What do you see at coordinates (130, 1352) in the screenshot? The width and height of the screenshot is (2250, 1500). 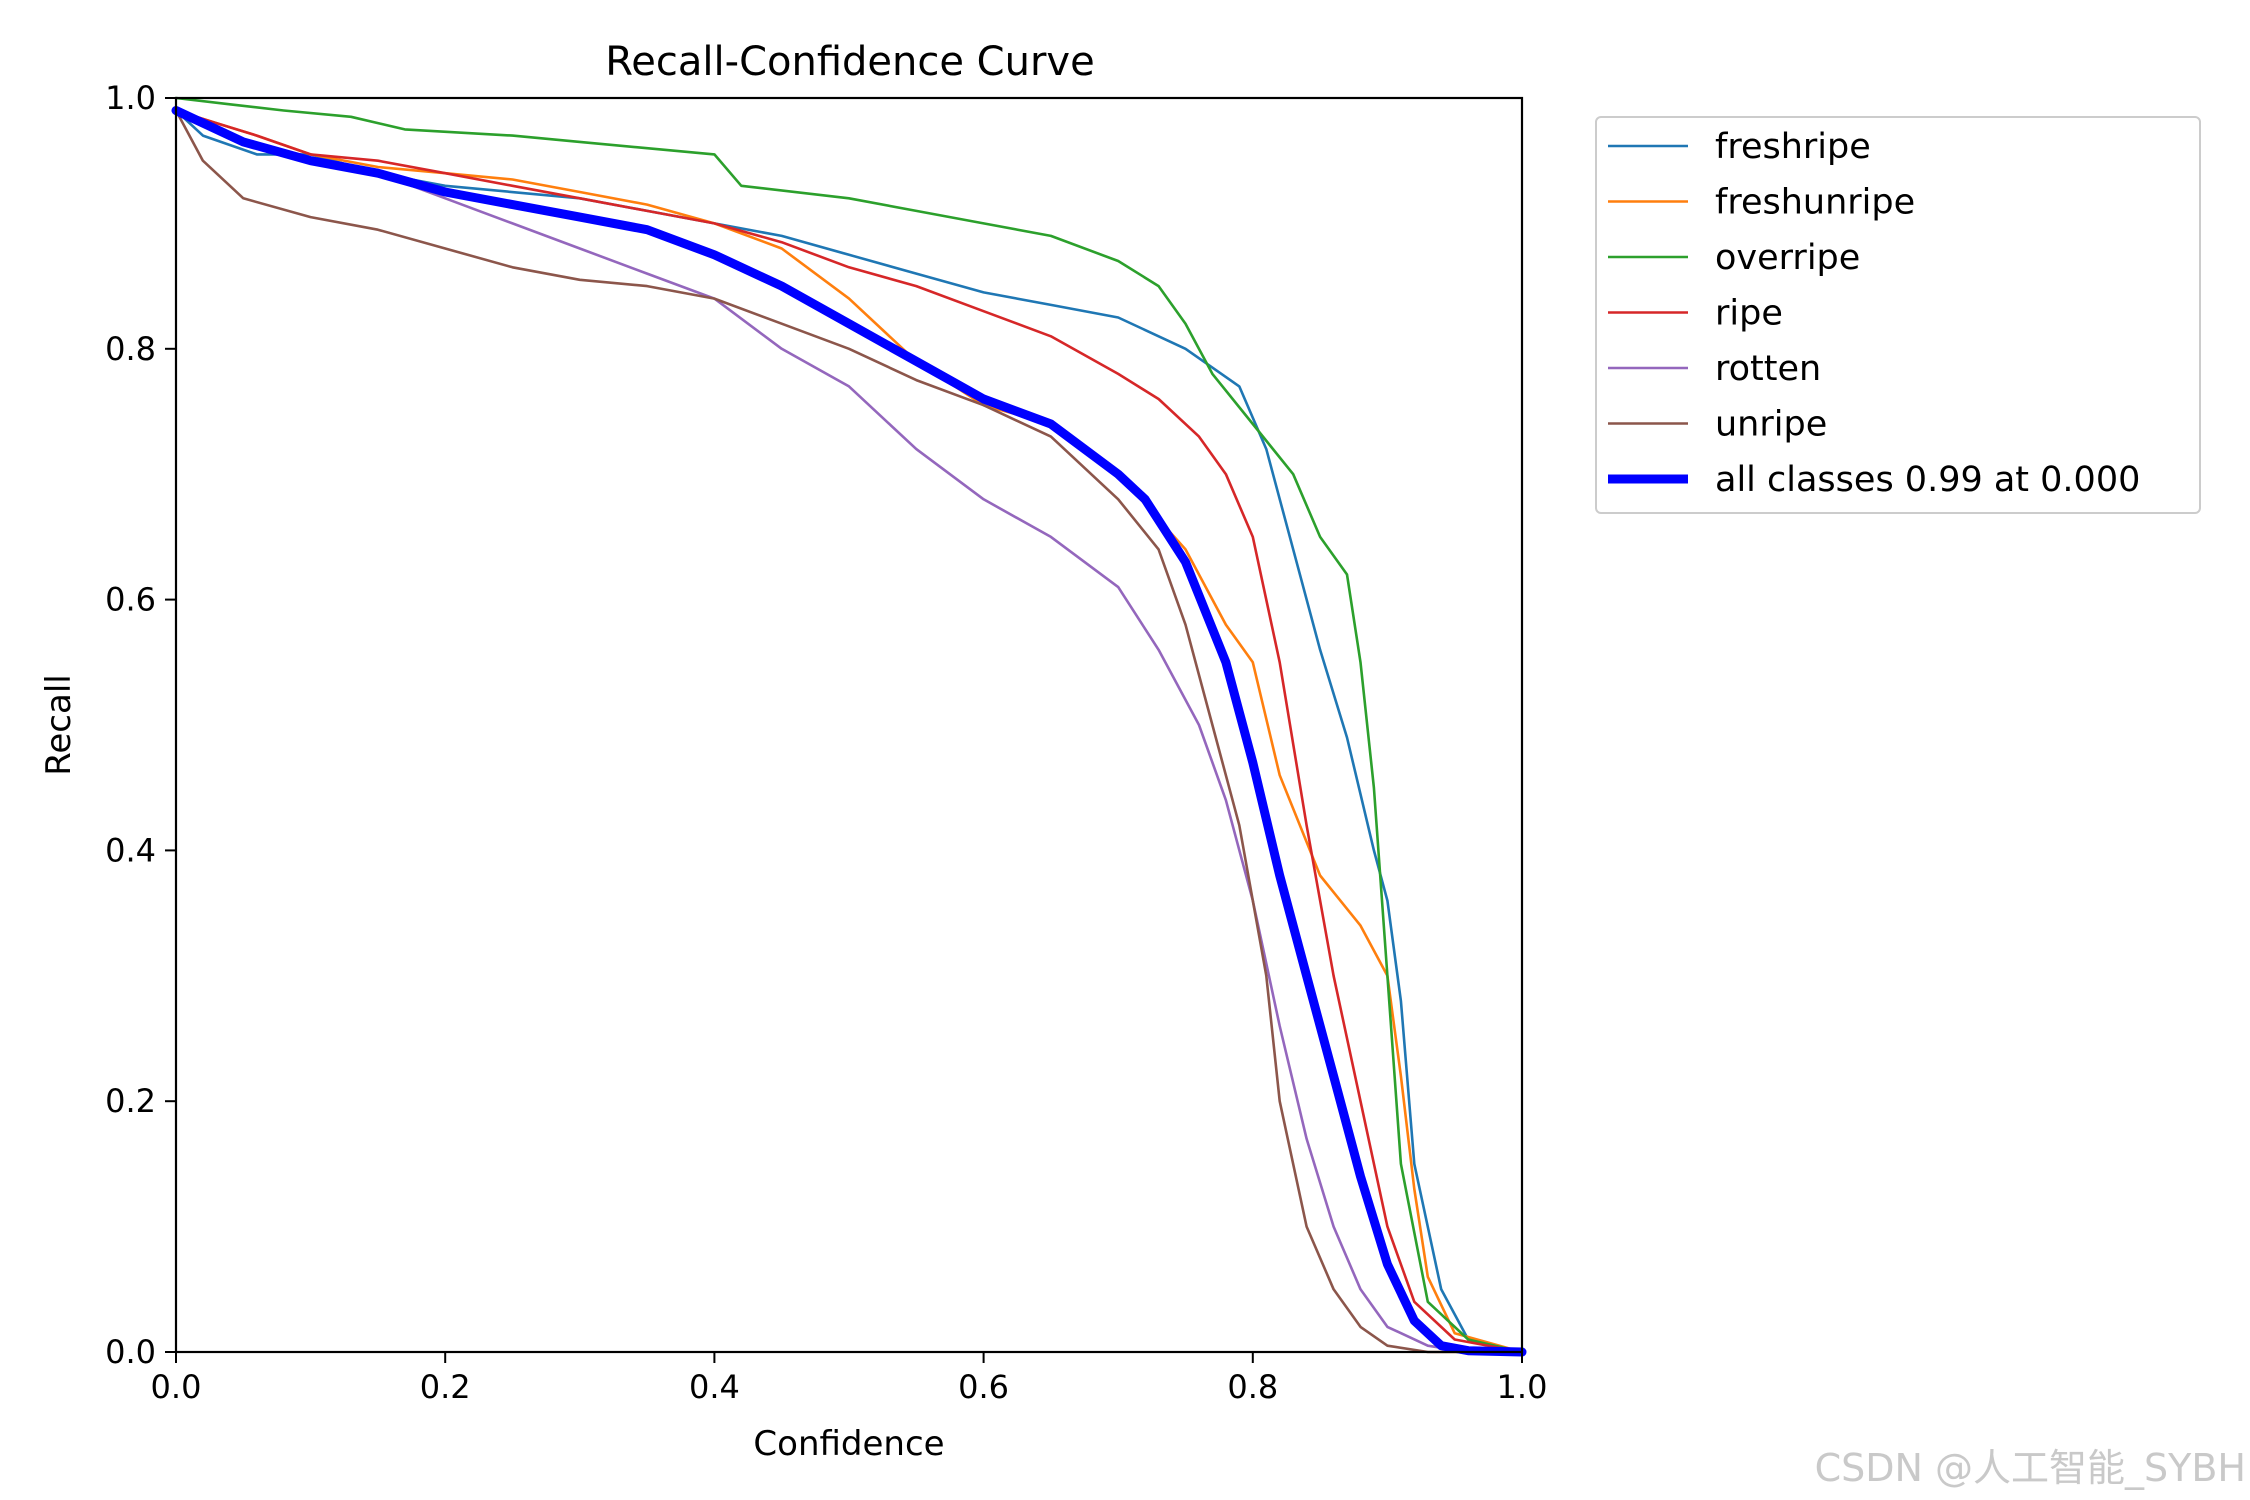 I see `y-tick-label: 0.0` at bounding box center [130, 1352].